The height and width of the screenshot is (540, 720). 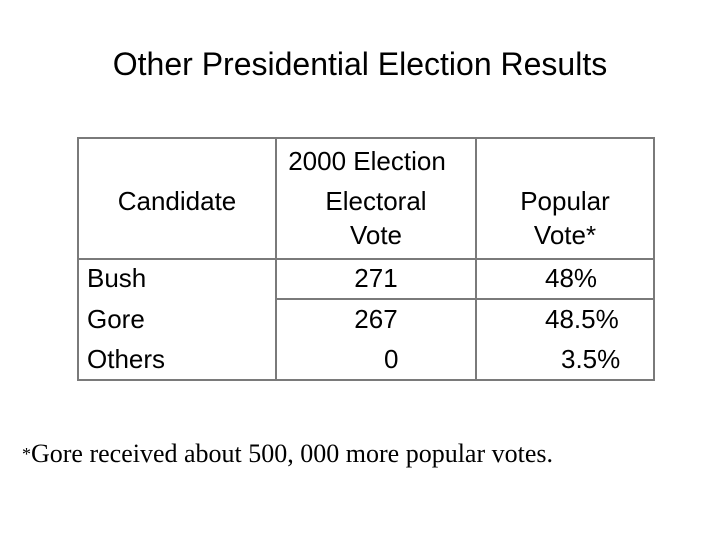 What do you see at coordinates (117, 278) in the screenshot?
I see `candidate-name-cell: Bush` at bounding box center [117, 278].